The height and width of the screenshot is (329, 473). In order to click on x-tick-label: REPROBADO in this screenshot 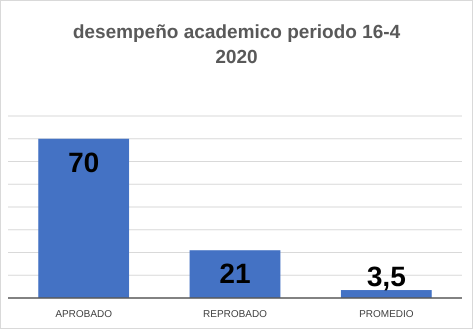, I will do `click(235, 314)`.